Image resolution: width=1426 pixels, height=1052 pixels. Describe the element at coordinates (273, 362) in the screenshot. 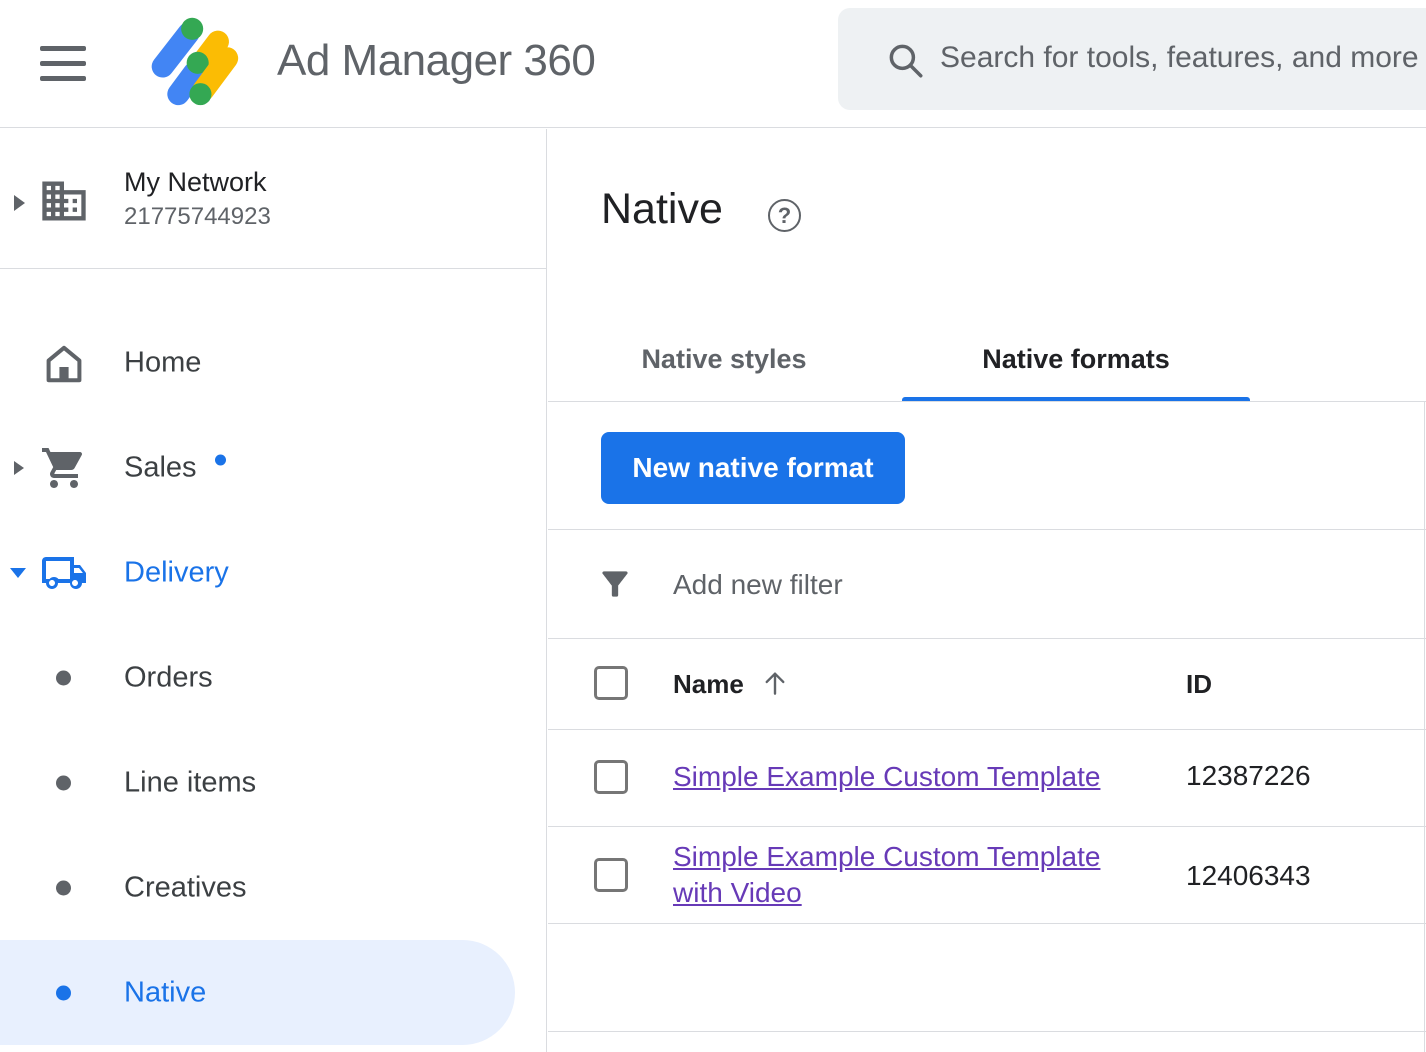

I see `sidebar-item-home: Home` at that location.